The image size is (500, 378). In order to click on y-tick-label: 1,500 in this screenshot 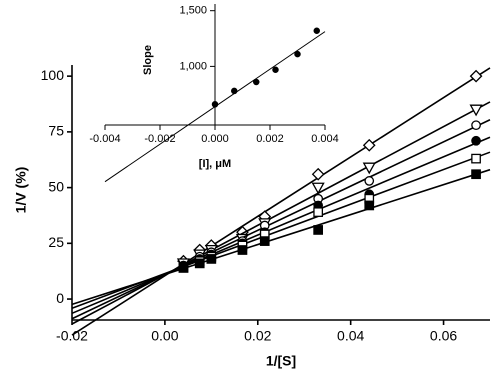, I will do `click(193, 11)`.